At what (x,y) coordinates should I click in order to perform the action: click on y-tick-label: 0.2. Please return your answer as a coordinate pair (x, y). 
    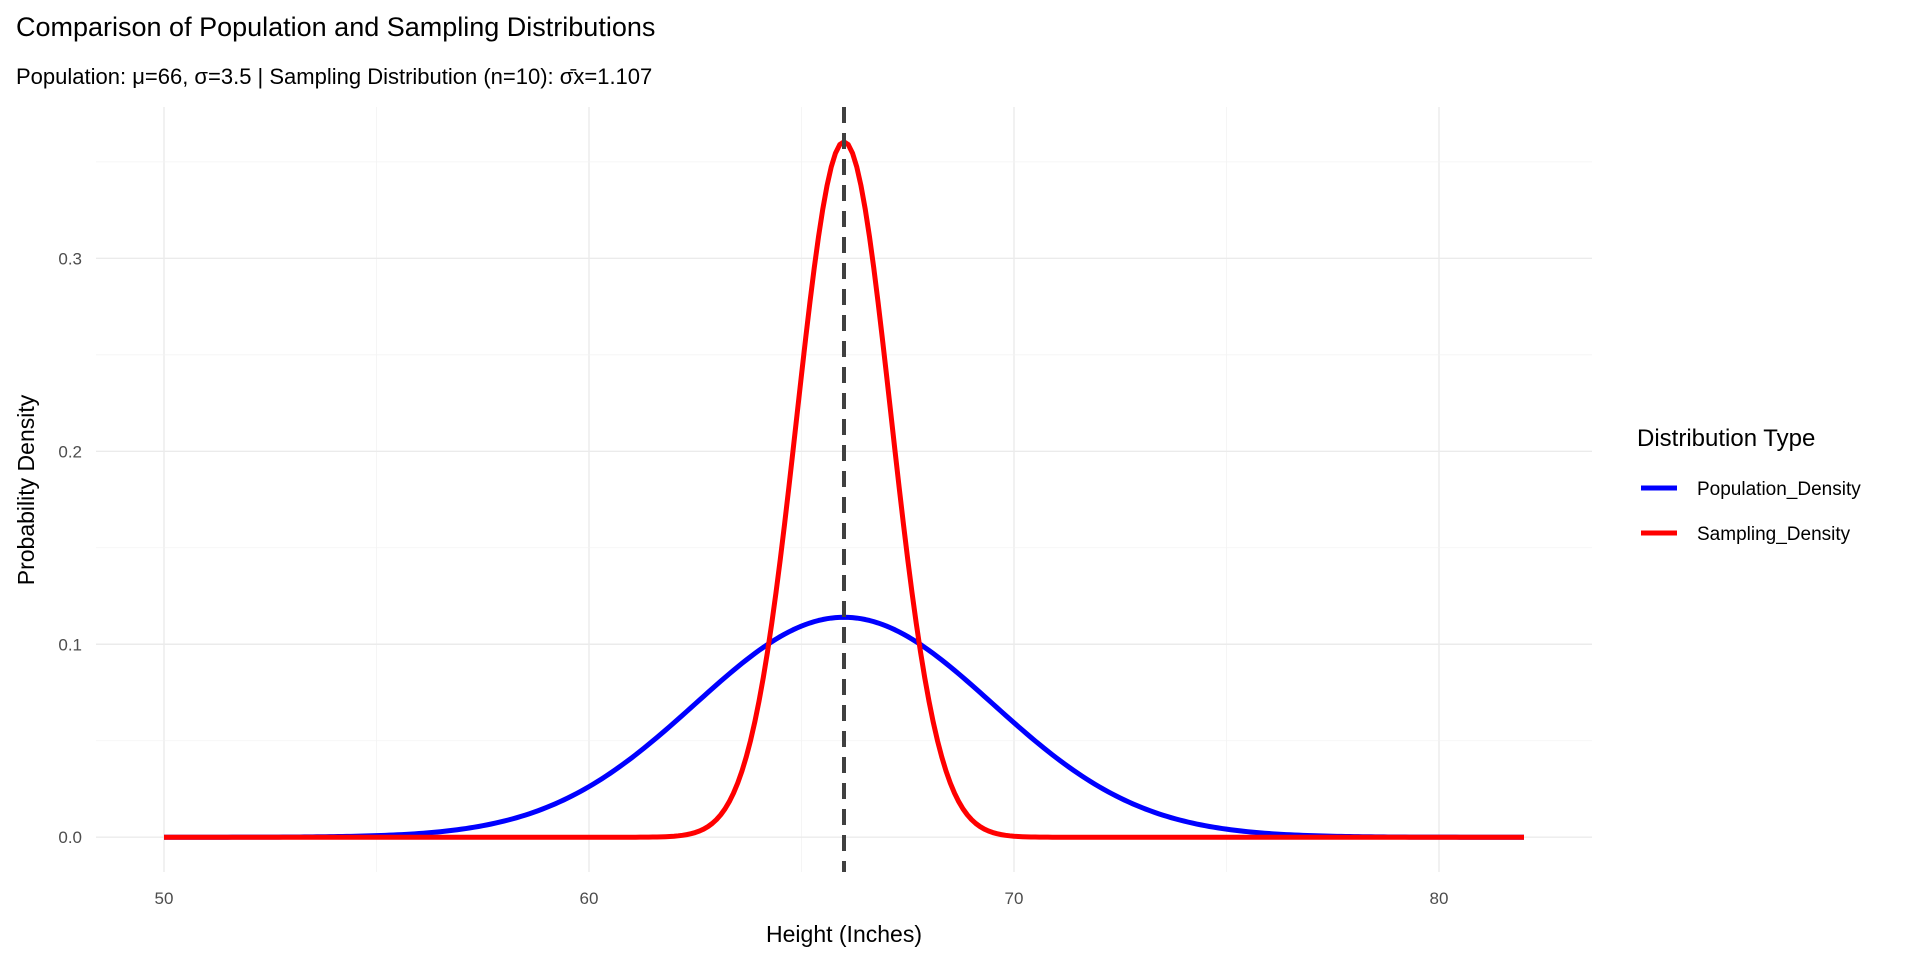
    Looking at the image, I should click on (70, 451).